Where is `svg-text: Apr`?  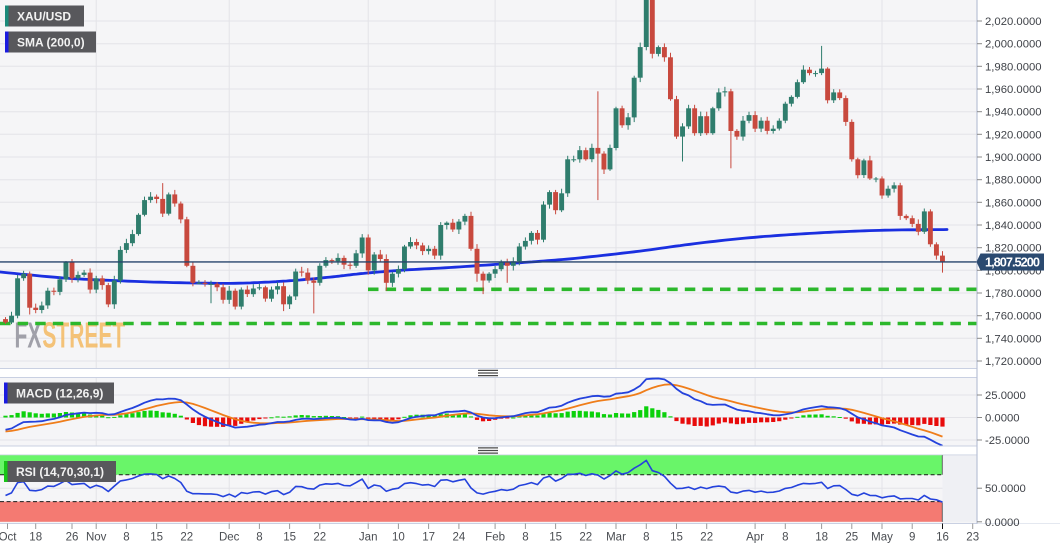 svg-text: Apr is located at coordinates (755, 538).